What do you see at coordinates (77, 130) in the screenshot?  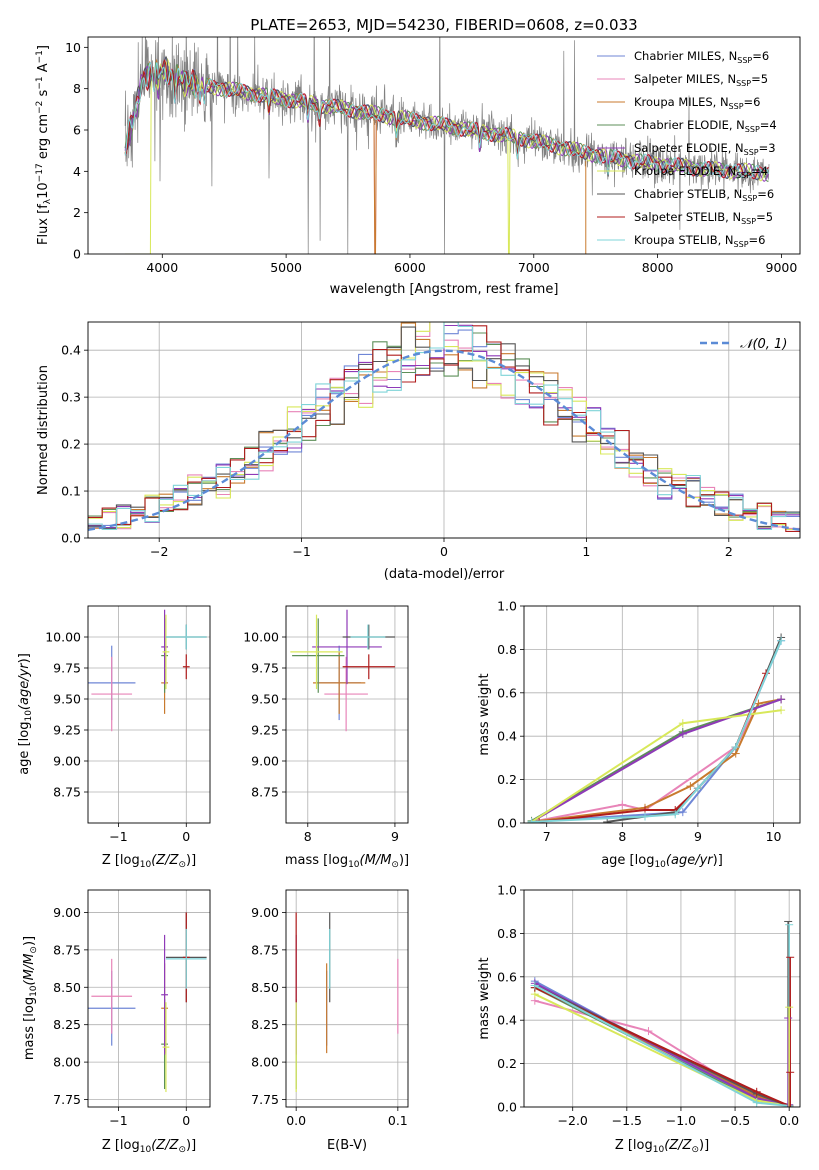 I see `y-tick-label: 6` at bounding box center [77, 130].